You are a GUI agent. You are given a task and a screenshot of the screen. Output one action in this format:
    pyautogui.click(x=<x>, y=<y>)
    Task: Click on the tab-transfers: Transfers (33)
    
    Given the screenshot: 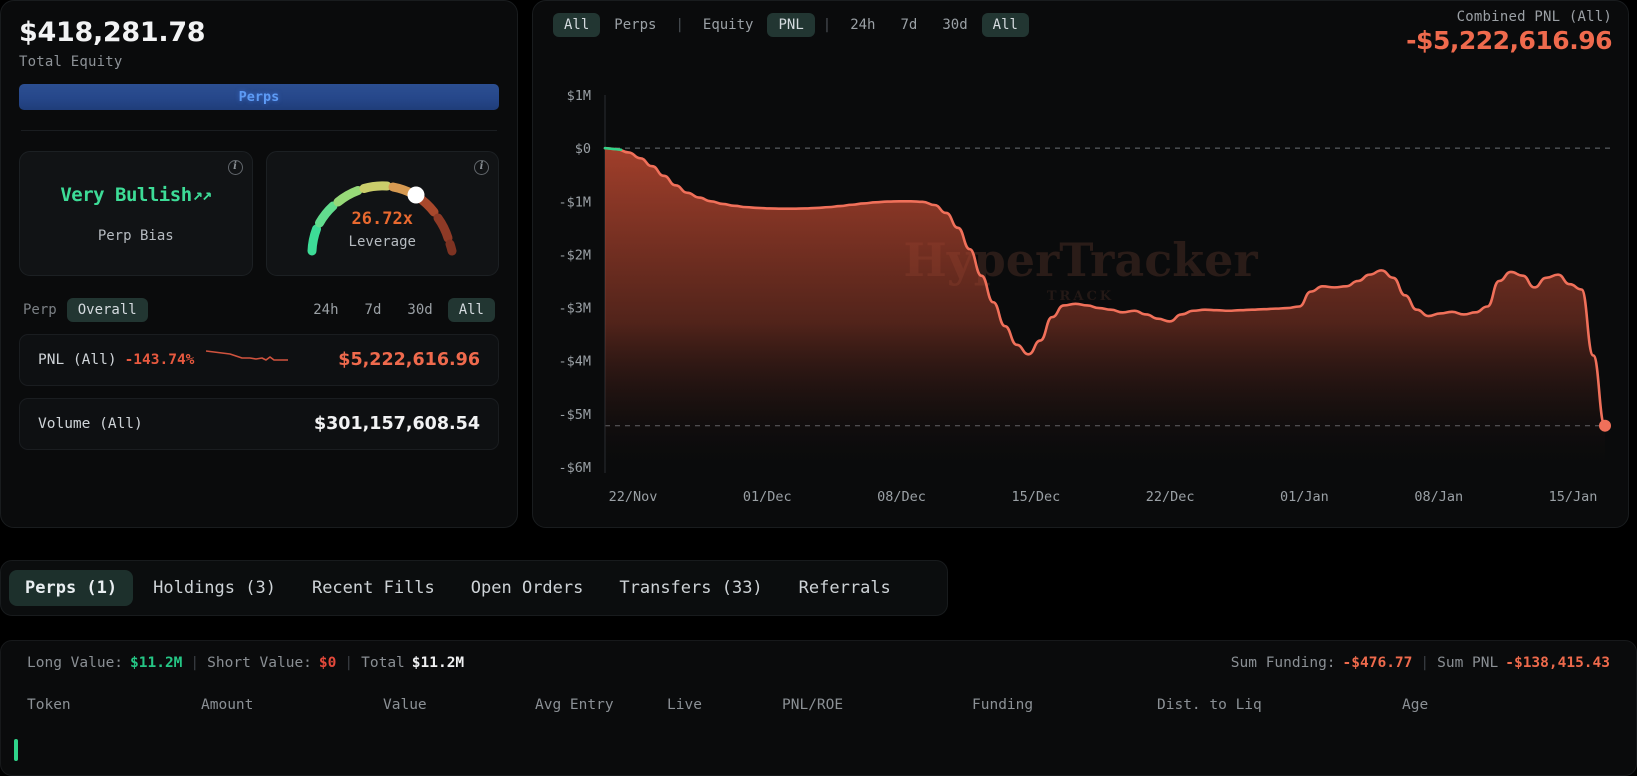 What is the action you would take?
    pyautogui.click(x=691, y=588)
    